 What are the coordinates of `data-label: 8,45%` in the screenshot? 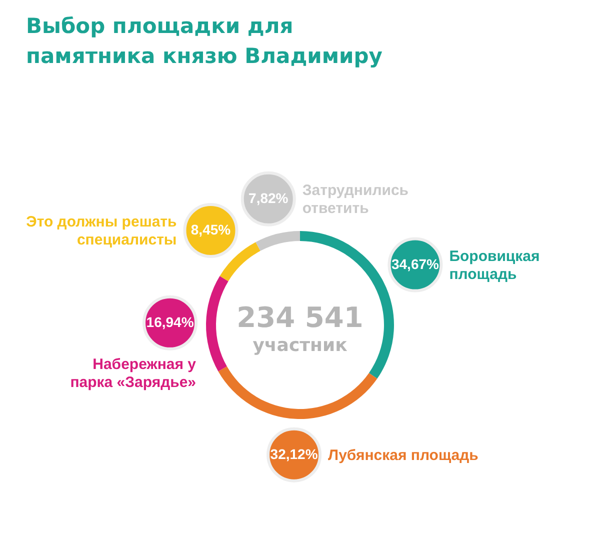 It's located at (211, 229).